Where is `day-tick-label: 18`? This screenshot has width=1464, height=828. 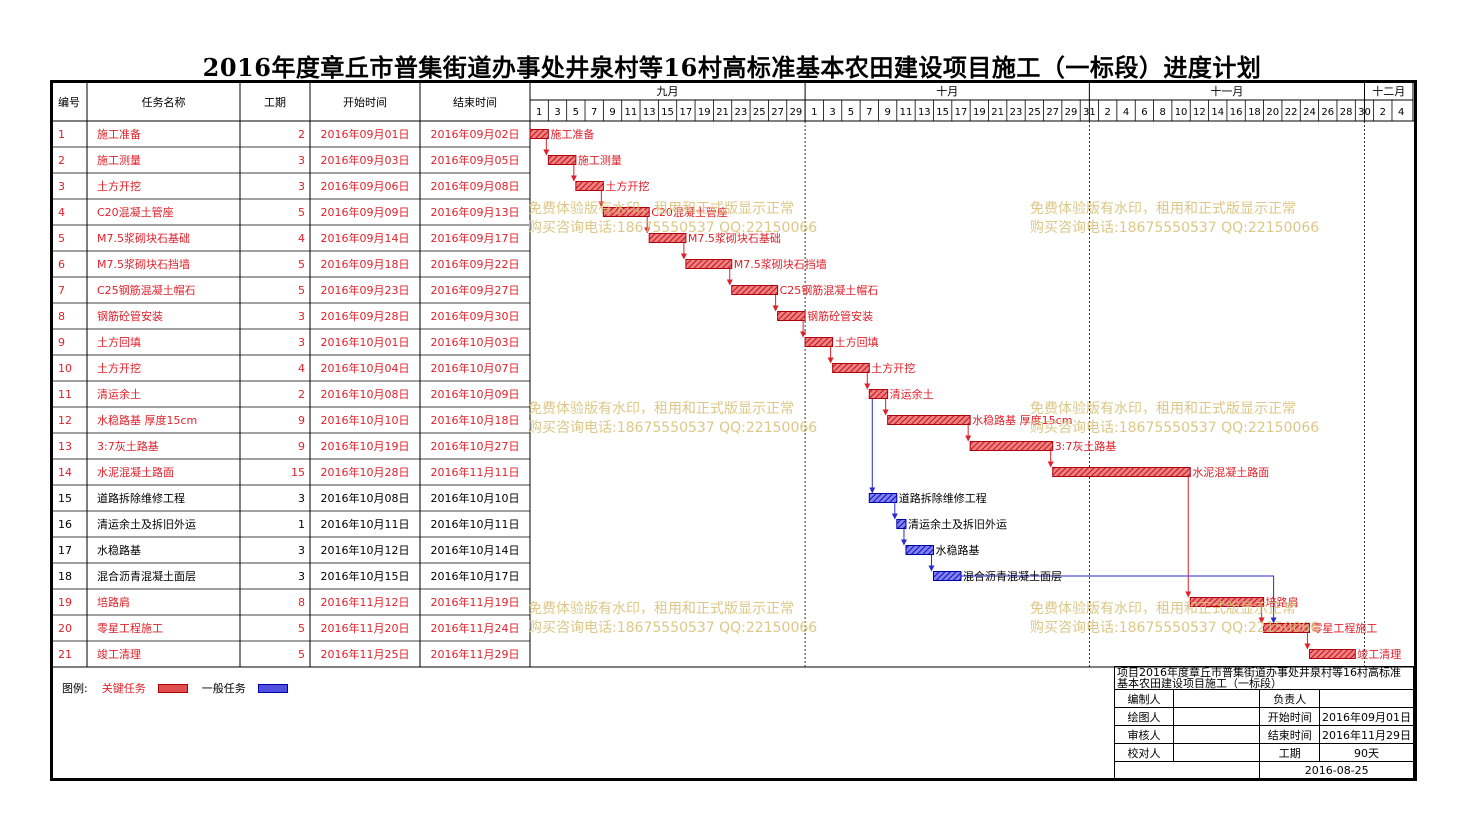
day-tick-label: 18 is located at coordinates (1254, 112).